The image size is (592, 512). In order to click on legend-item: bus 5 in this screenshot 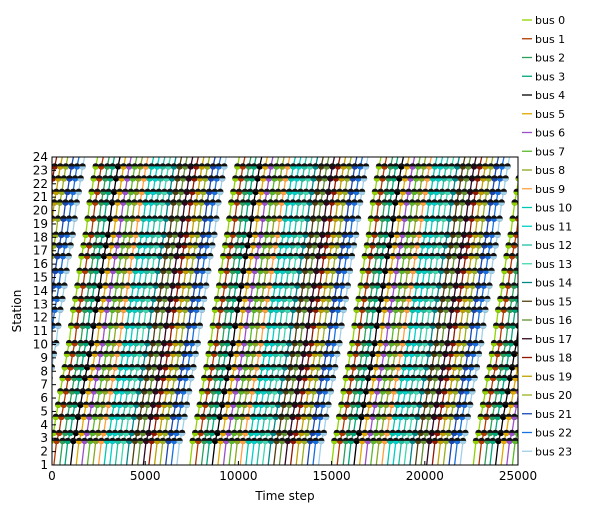, I will do `click(543, 114)`.